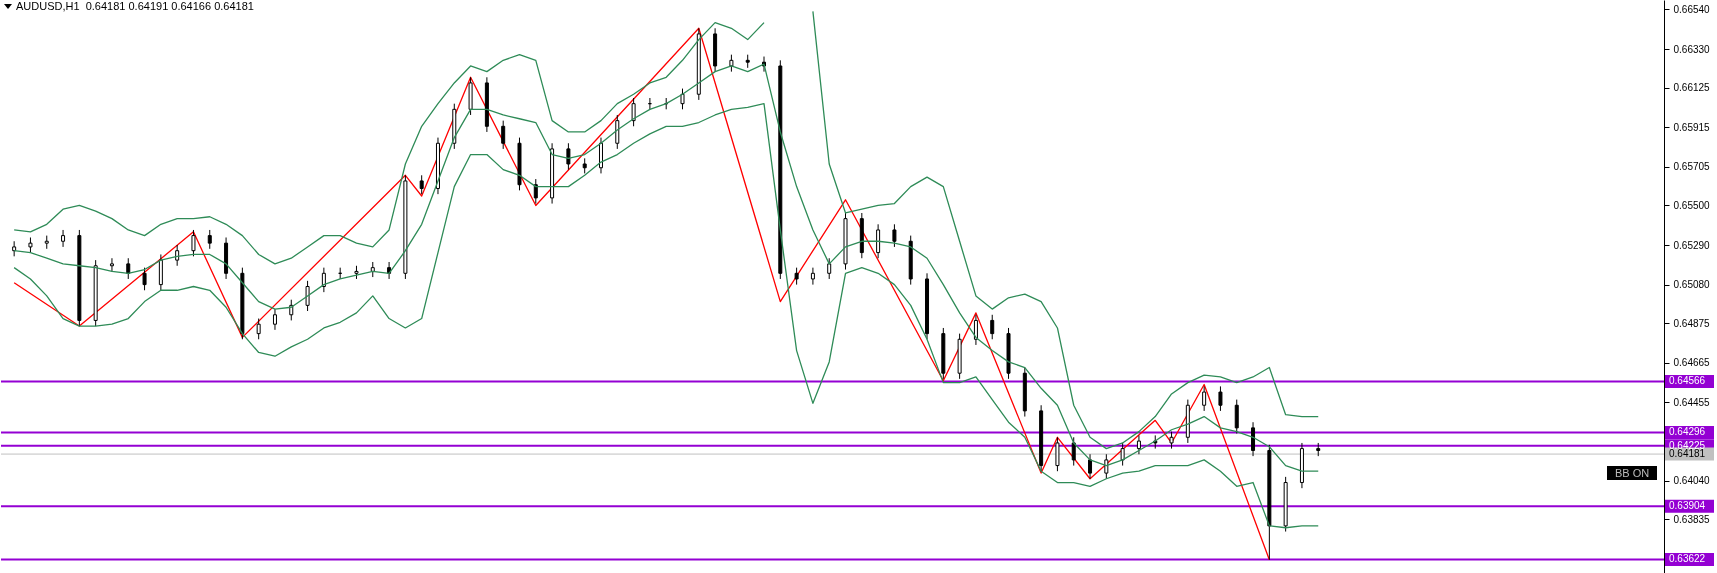 This screenshot has width=1717, height=573. Describe the element at coordinates (1692, 323) in the screenshot. I see `y-tick-label: 0.64875` at that location.